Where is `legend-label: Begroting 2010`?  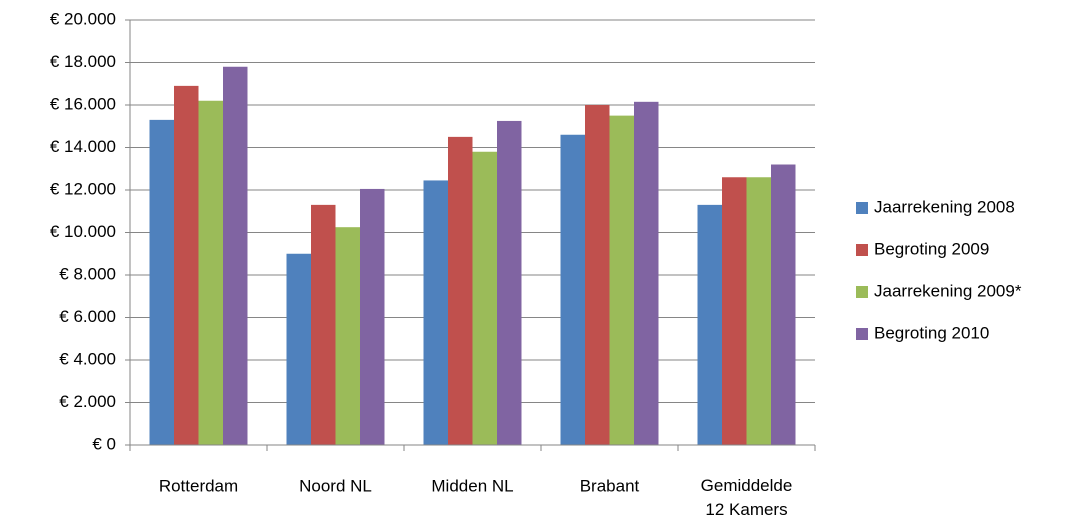 legend-label: Begroting 2010 is located at coordinates (931, 332).